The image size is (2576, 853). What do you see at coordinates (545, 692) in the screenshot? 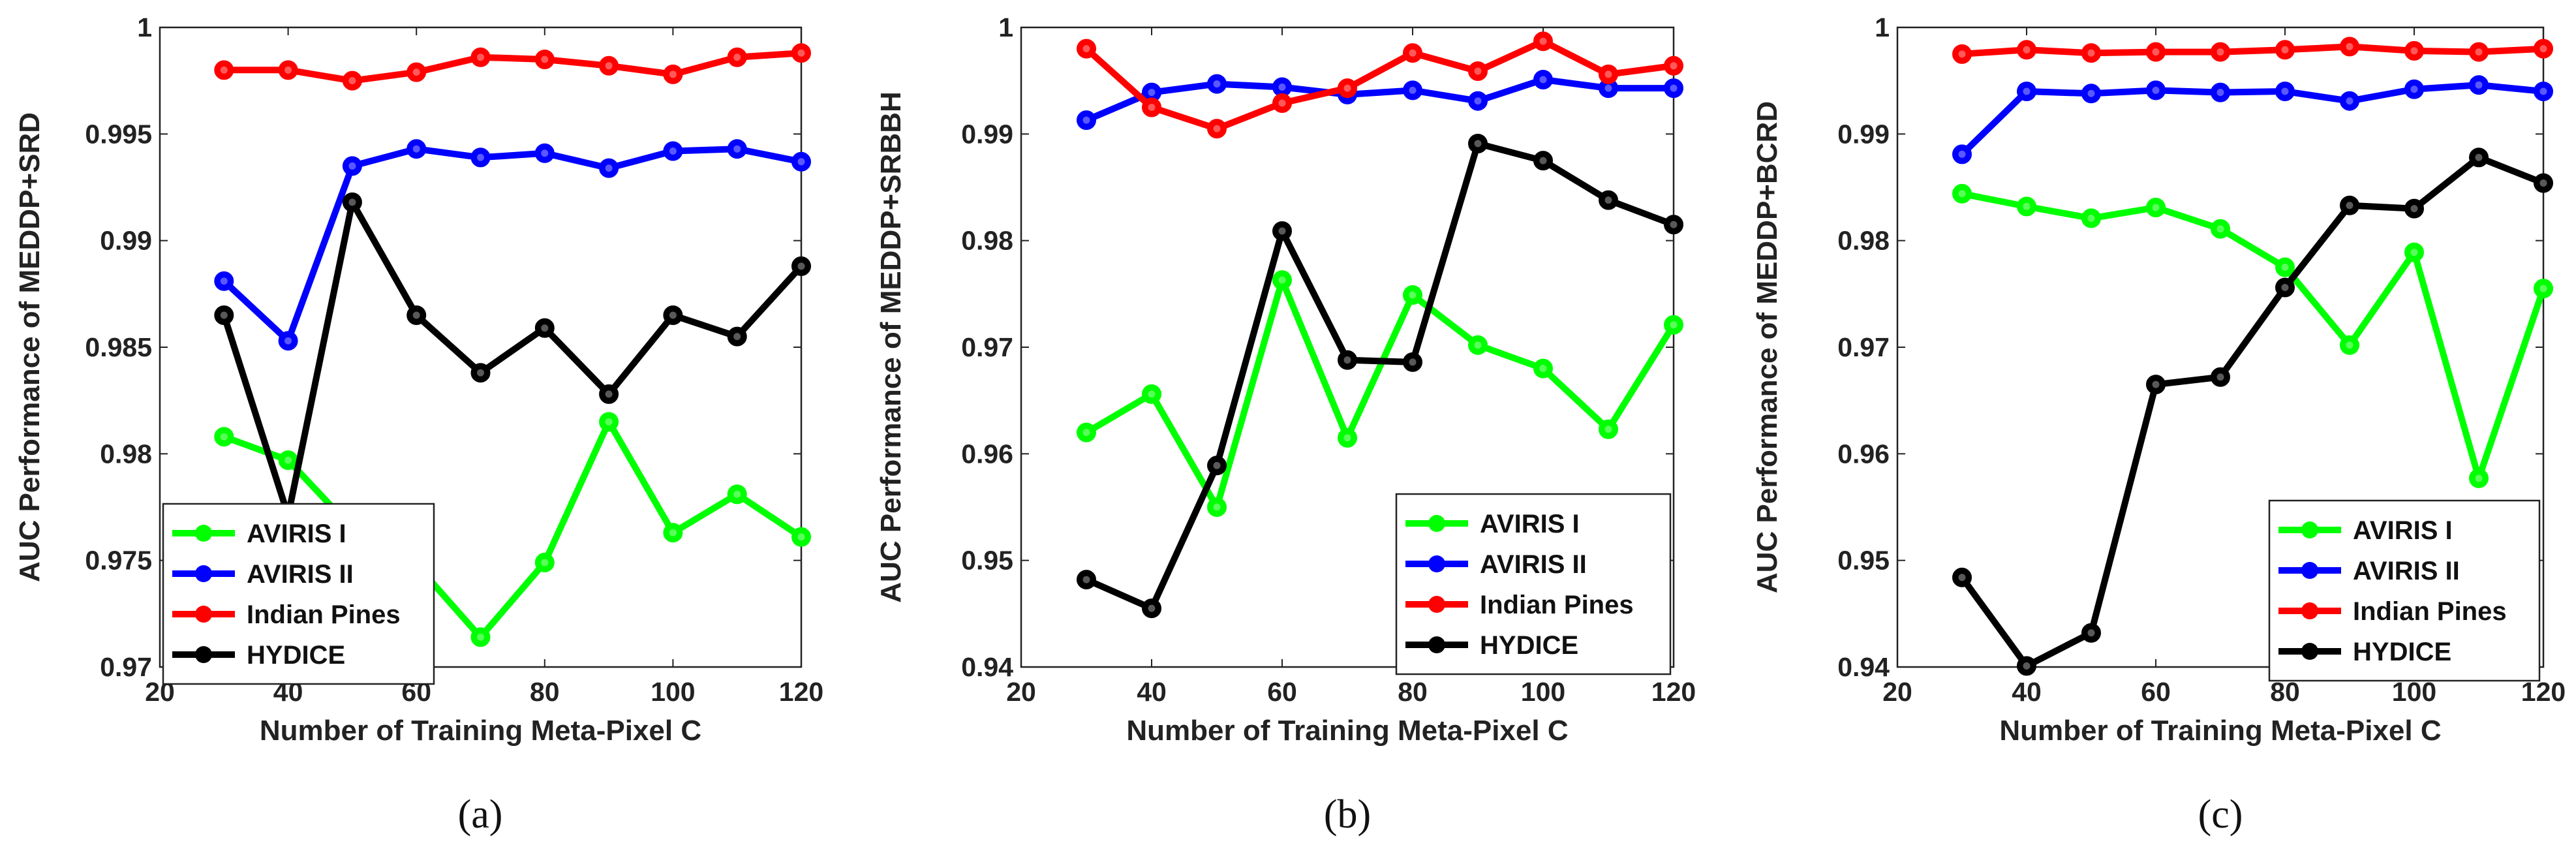
I see `x-tick-label: 80` at bounding box center [545, 692].